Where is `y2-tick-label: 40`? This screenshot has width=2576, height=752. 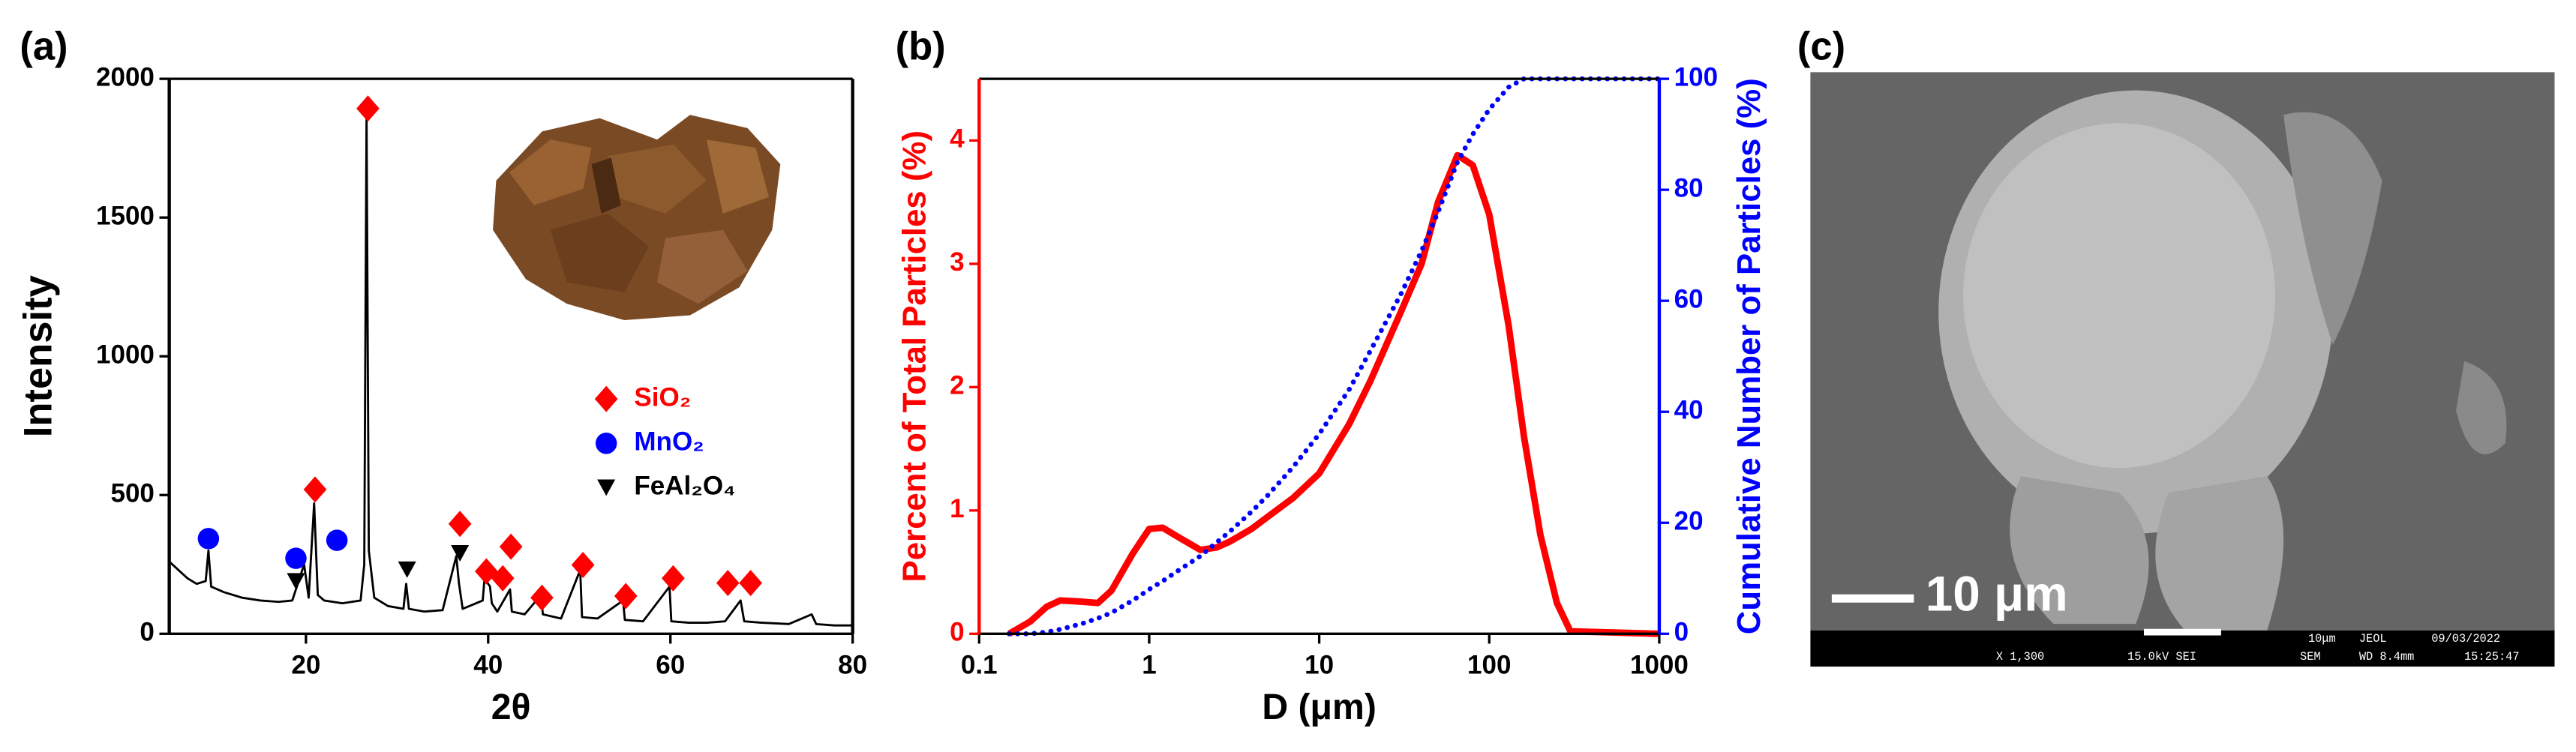
y2-tick-label: 40 is located at coordinates (1689, 409).